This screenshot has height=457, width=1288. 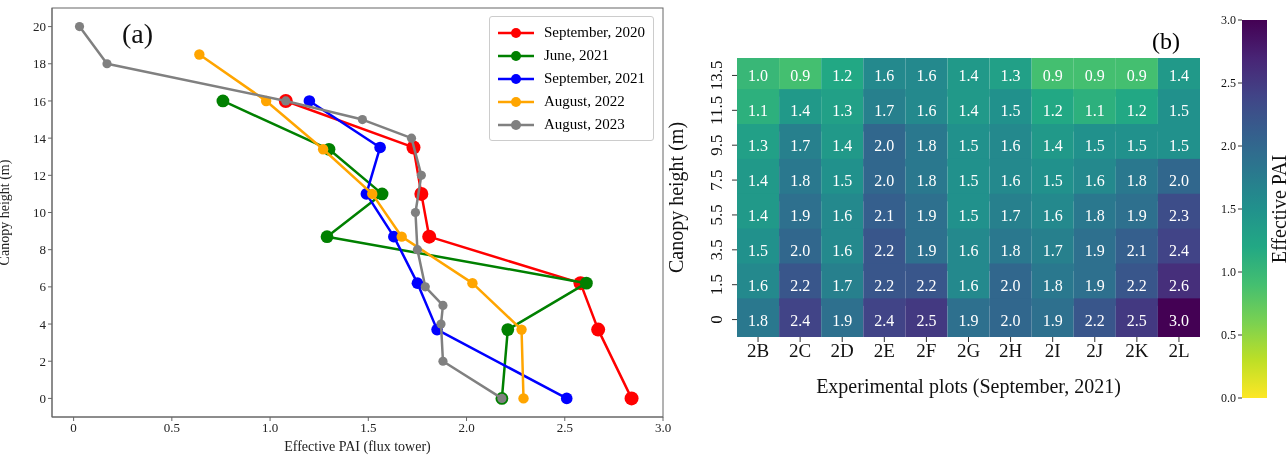 What do you see at coordinates (584, 124) in the screenshot?
I see `legend-label: August, 2023` at bounding box center [584, 124].